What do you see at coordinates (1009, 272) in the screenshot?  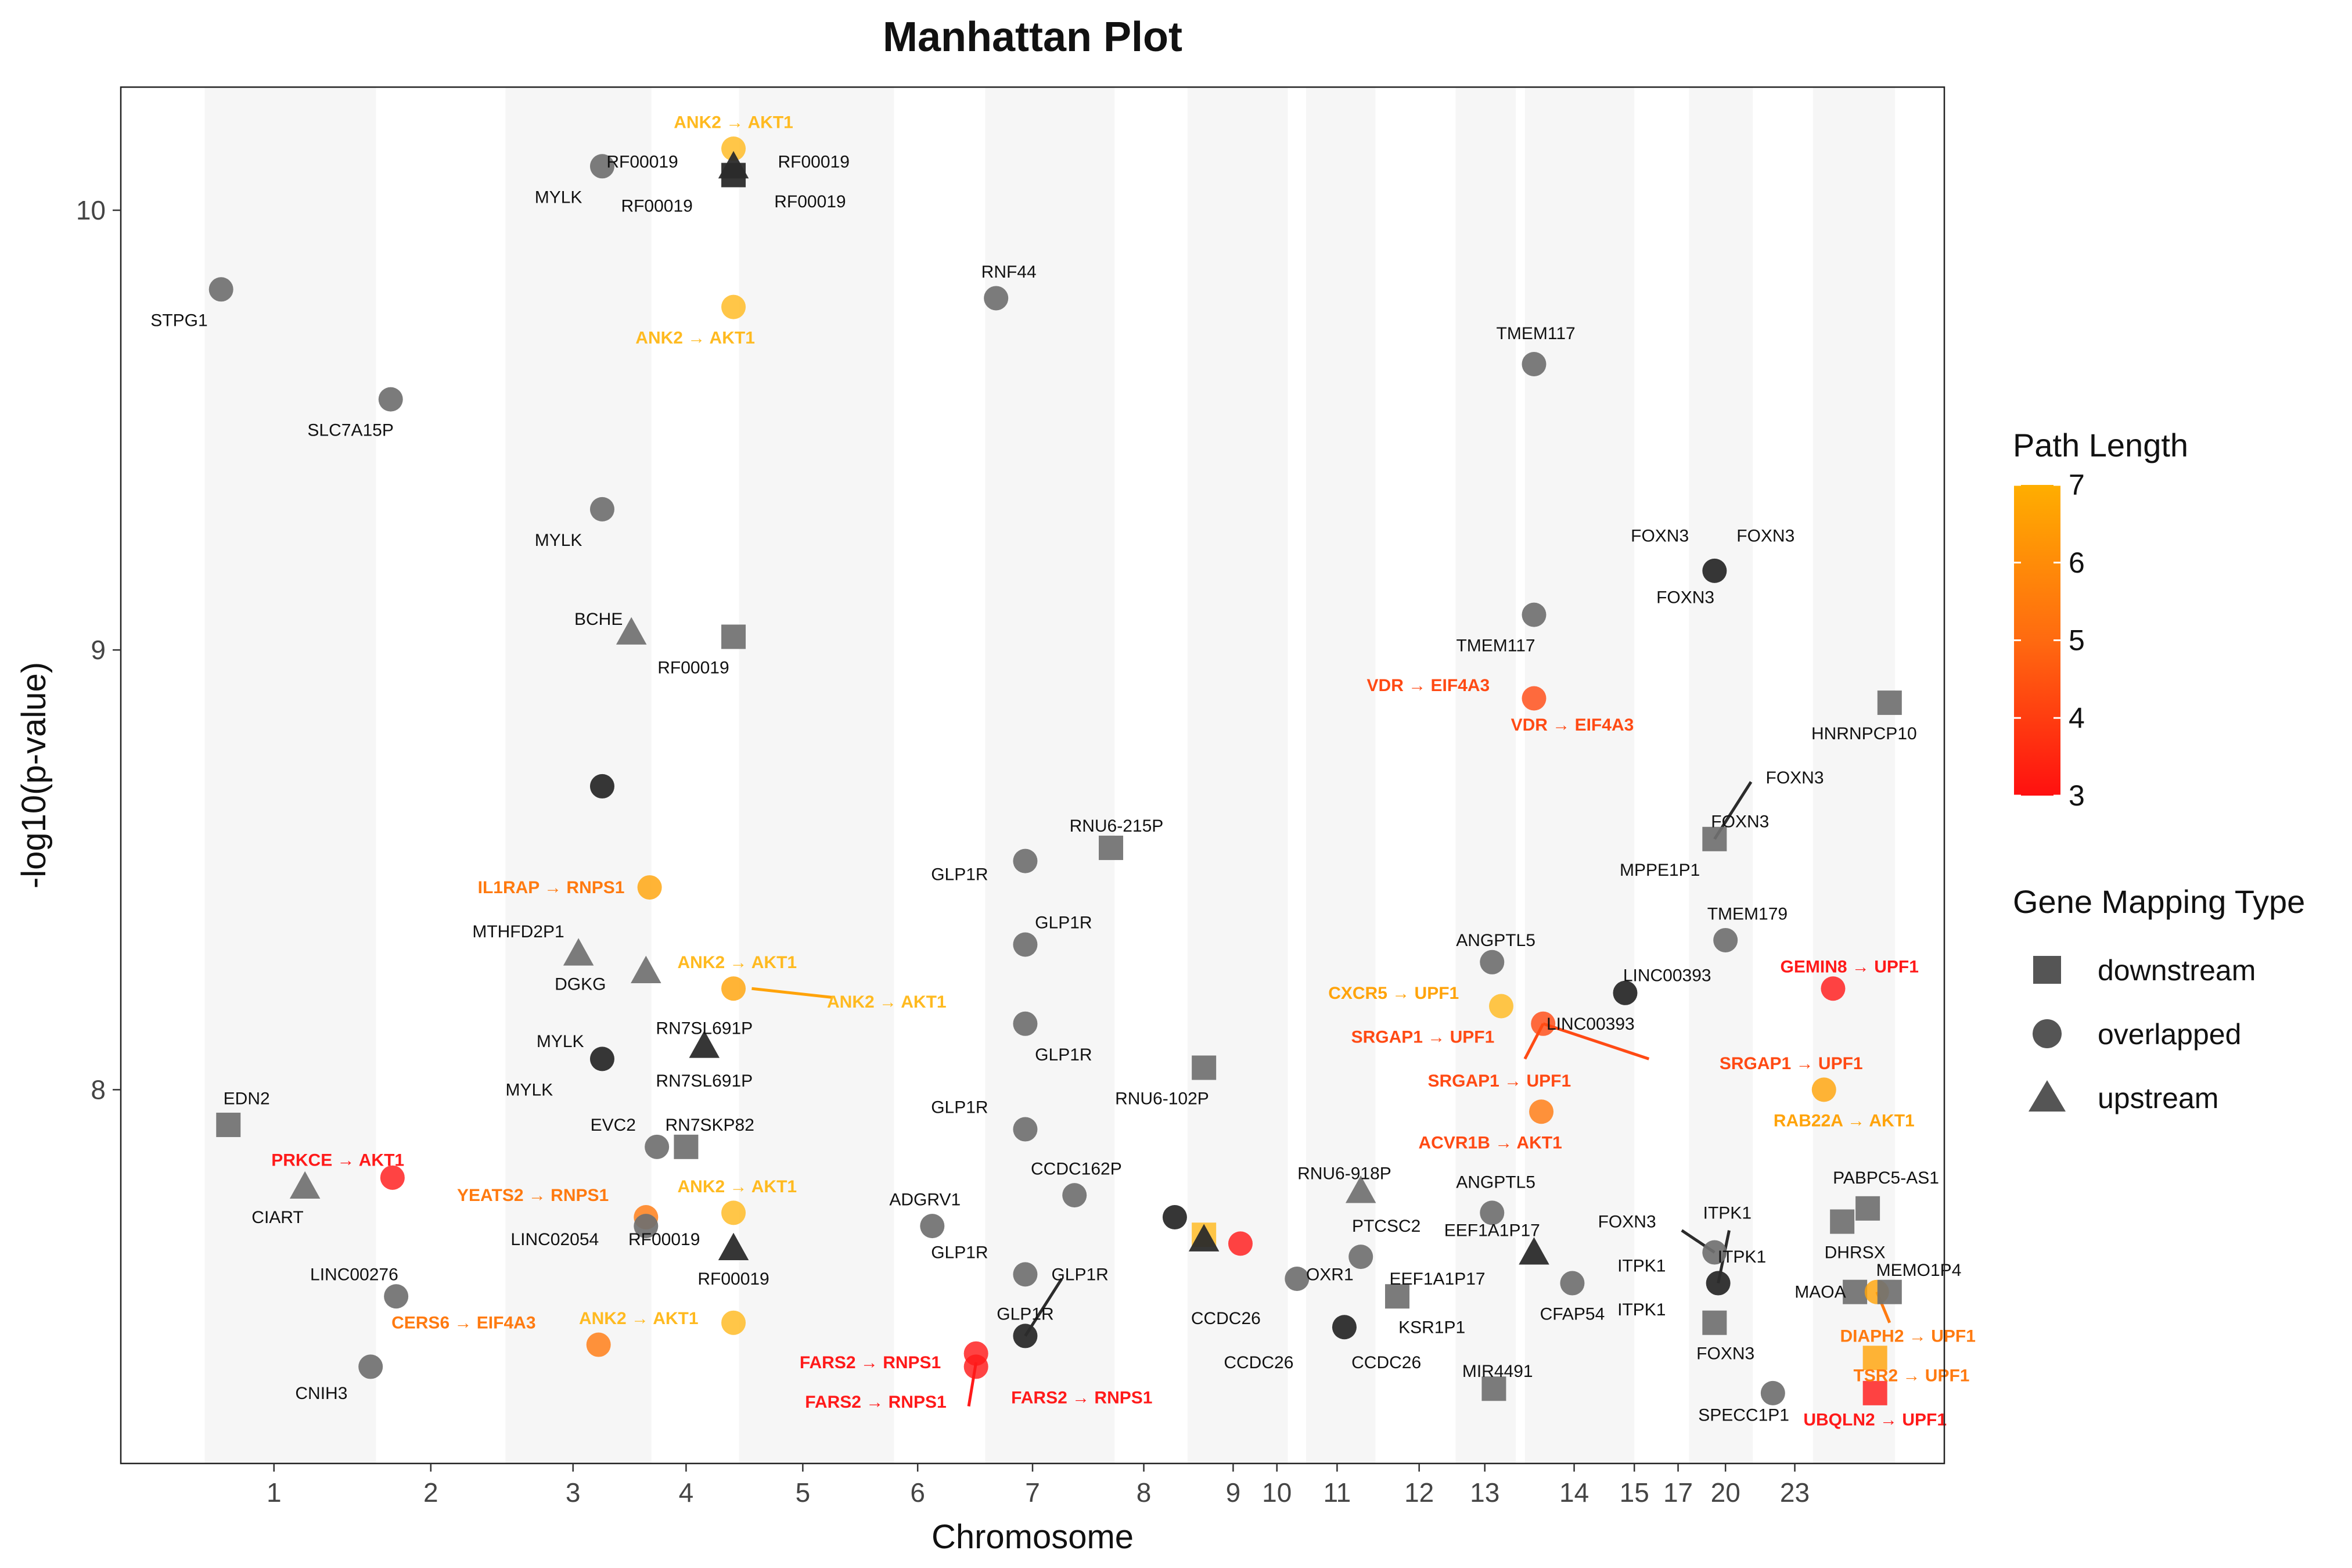 I see `gene-label: RNF44` at bounding box center [1009, 272].